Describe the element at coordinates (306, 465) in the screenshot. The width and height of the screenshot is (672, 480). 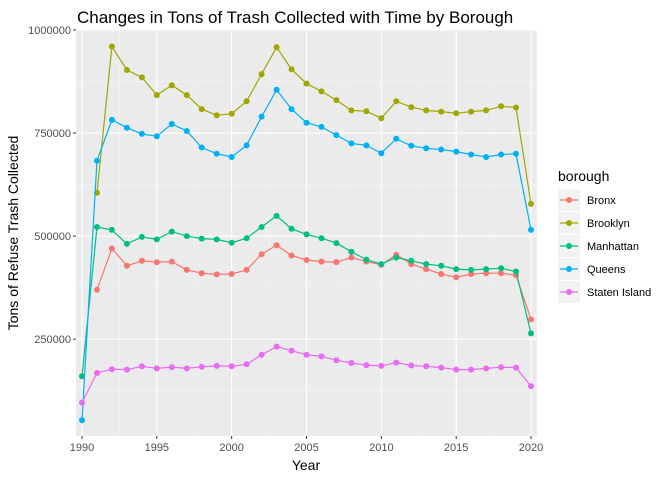
I see `x-axis-title: Year` at that location.